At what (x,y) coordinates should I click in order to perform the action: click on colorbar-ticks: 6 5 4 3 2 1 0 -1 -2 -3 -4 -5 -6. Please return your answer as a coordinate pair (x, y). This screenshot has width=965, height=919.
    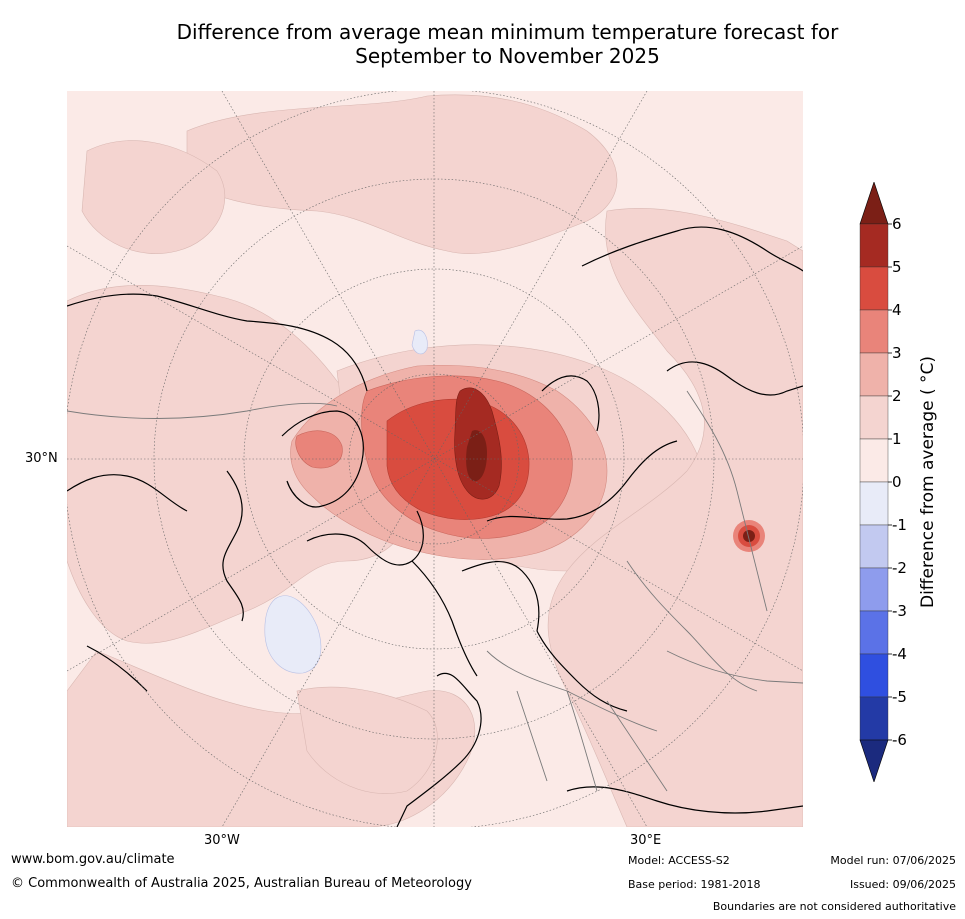
    Looking at the image, I should click on (897, 482).